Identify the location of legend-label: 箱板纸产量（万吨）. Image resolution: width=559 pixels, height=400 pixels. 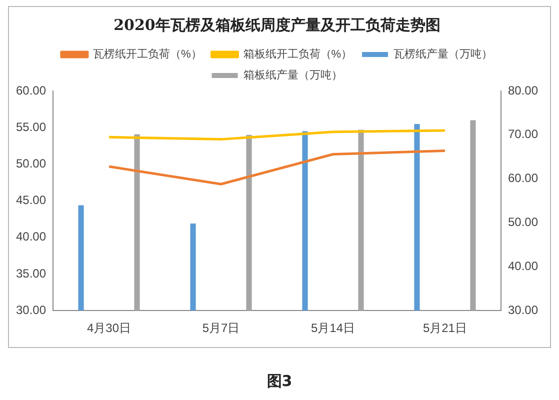
(292, 75).